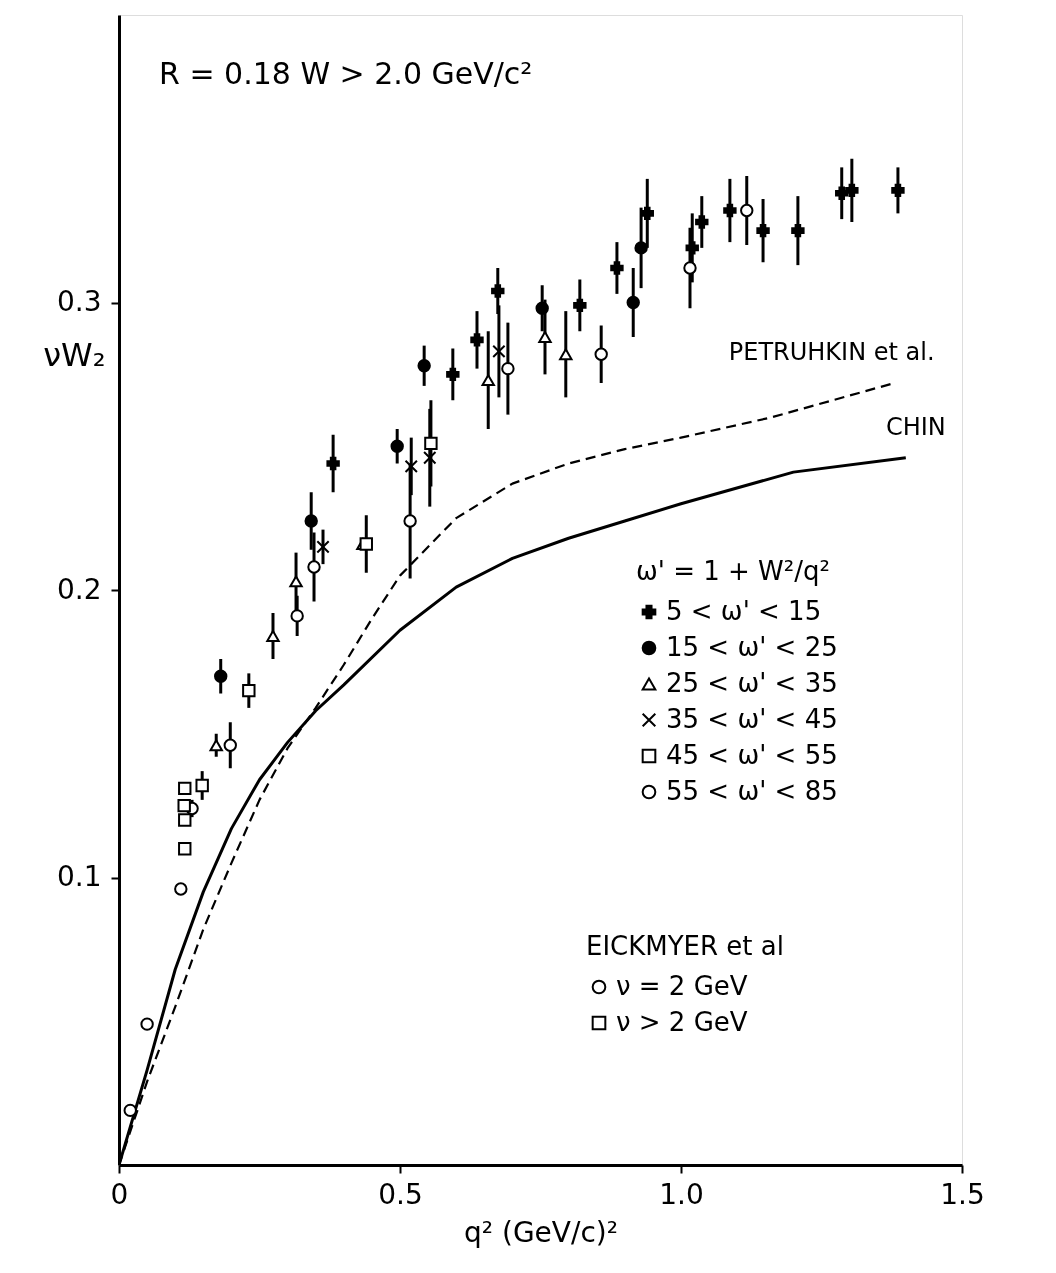 Image resolution: width=1056 pixels, height=1273 pixels. What do you see at coordinates (79, 876) in the screenshot?
I see `y-tick-label: 0.1` at bounding box center [79, 876].